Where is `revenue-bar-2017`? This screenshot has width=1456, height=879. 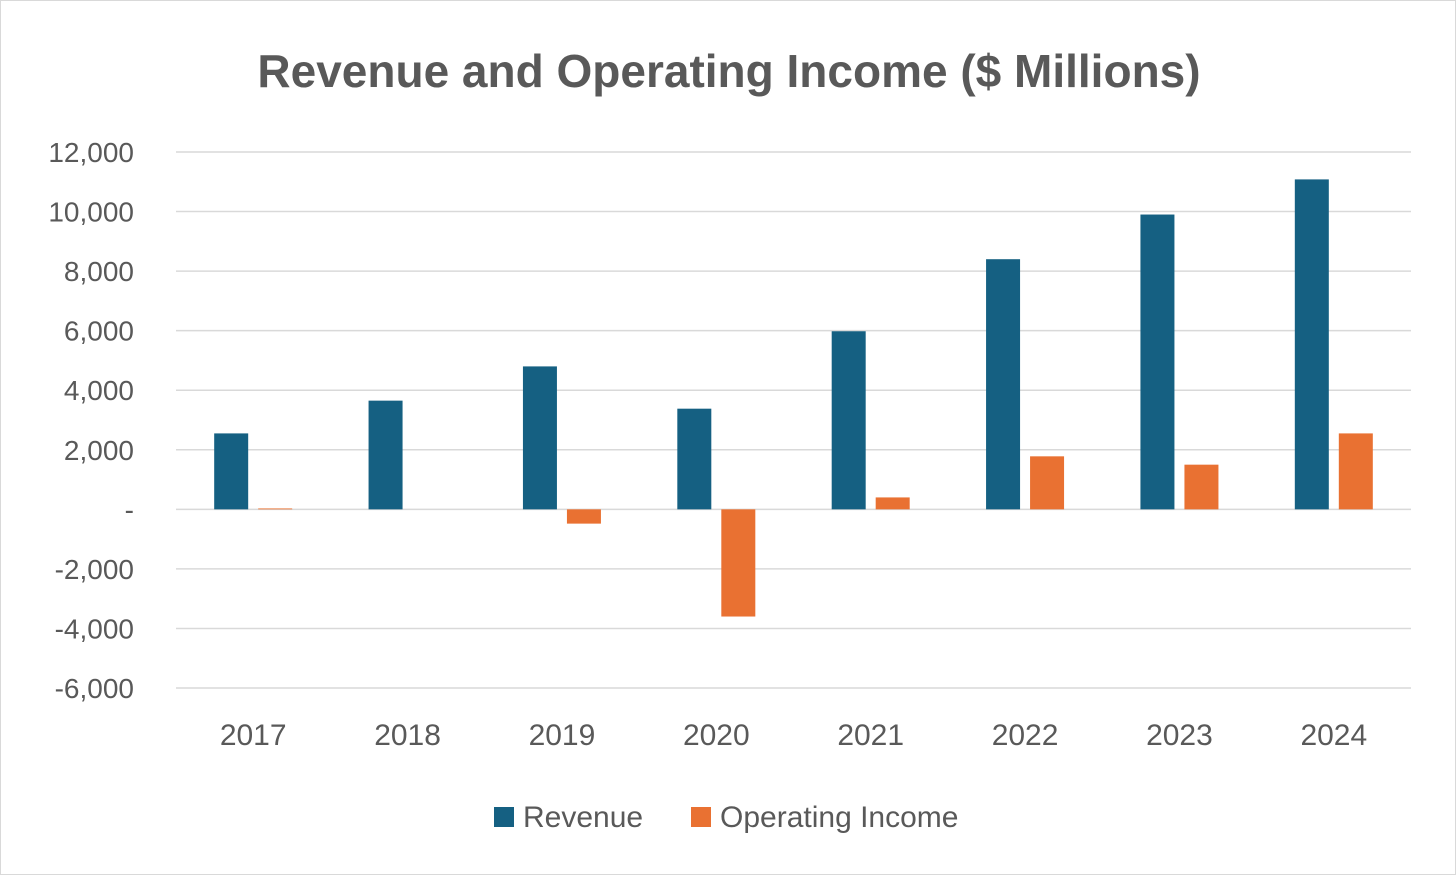 revenue-bar-2017 is located at coordinates (231, 471).